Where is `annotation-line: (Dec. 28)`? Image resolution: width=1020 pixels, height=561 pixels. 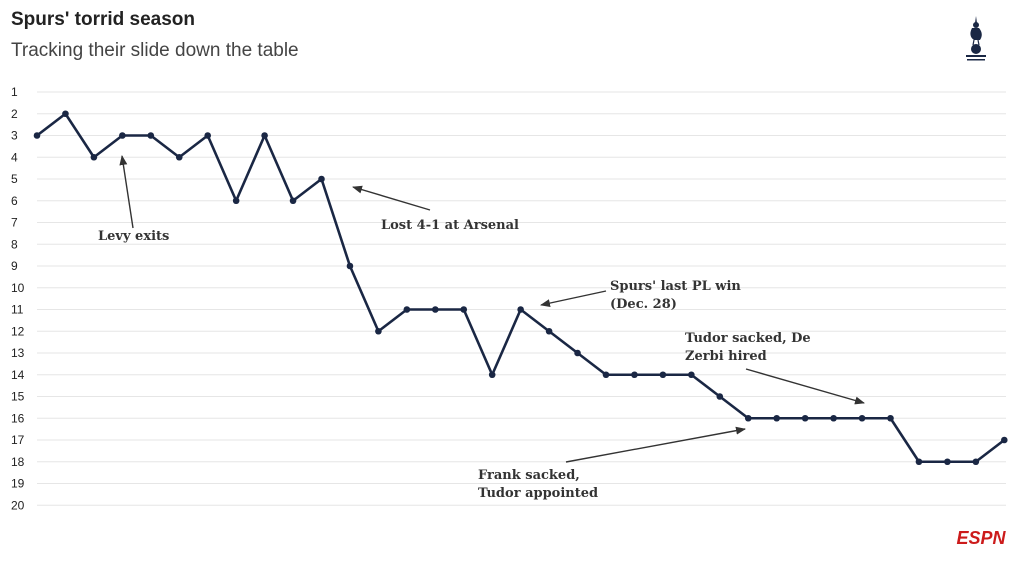
annotation-line: (Dec. 28) is located at coordinates (643, 304).